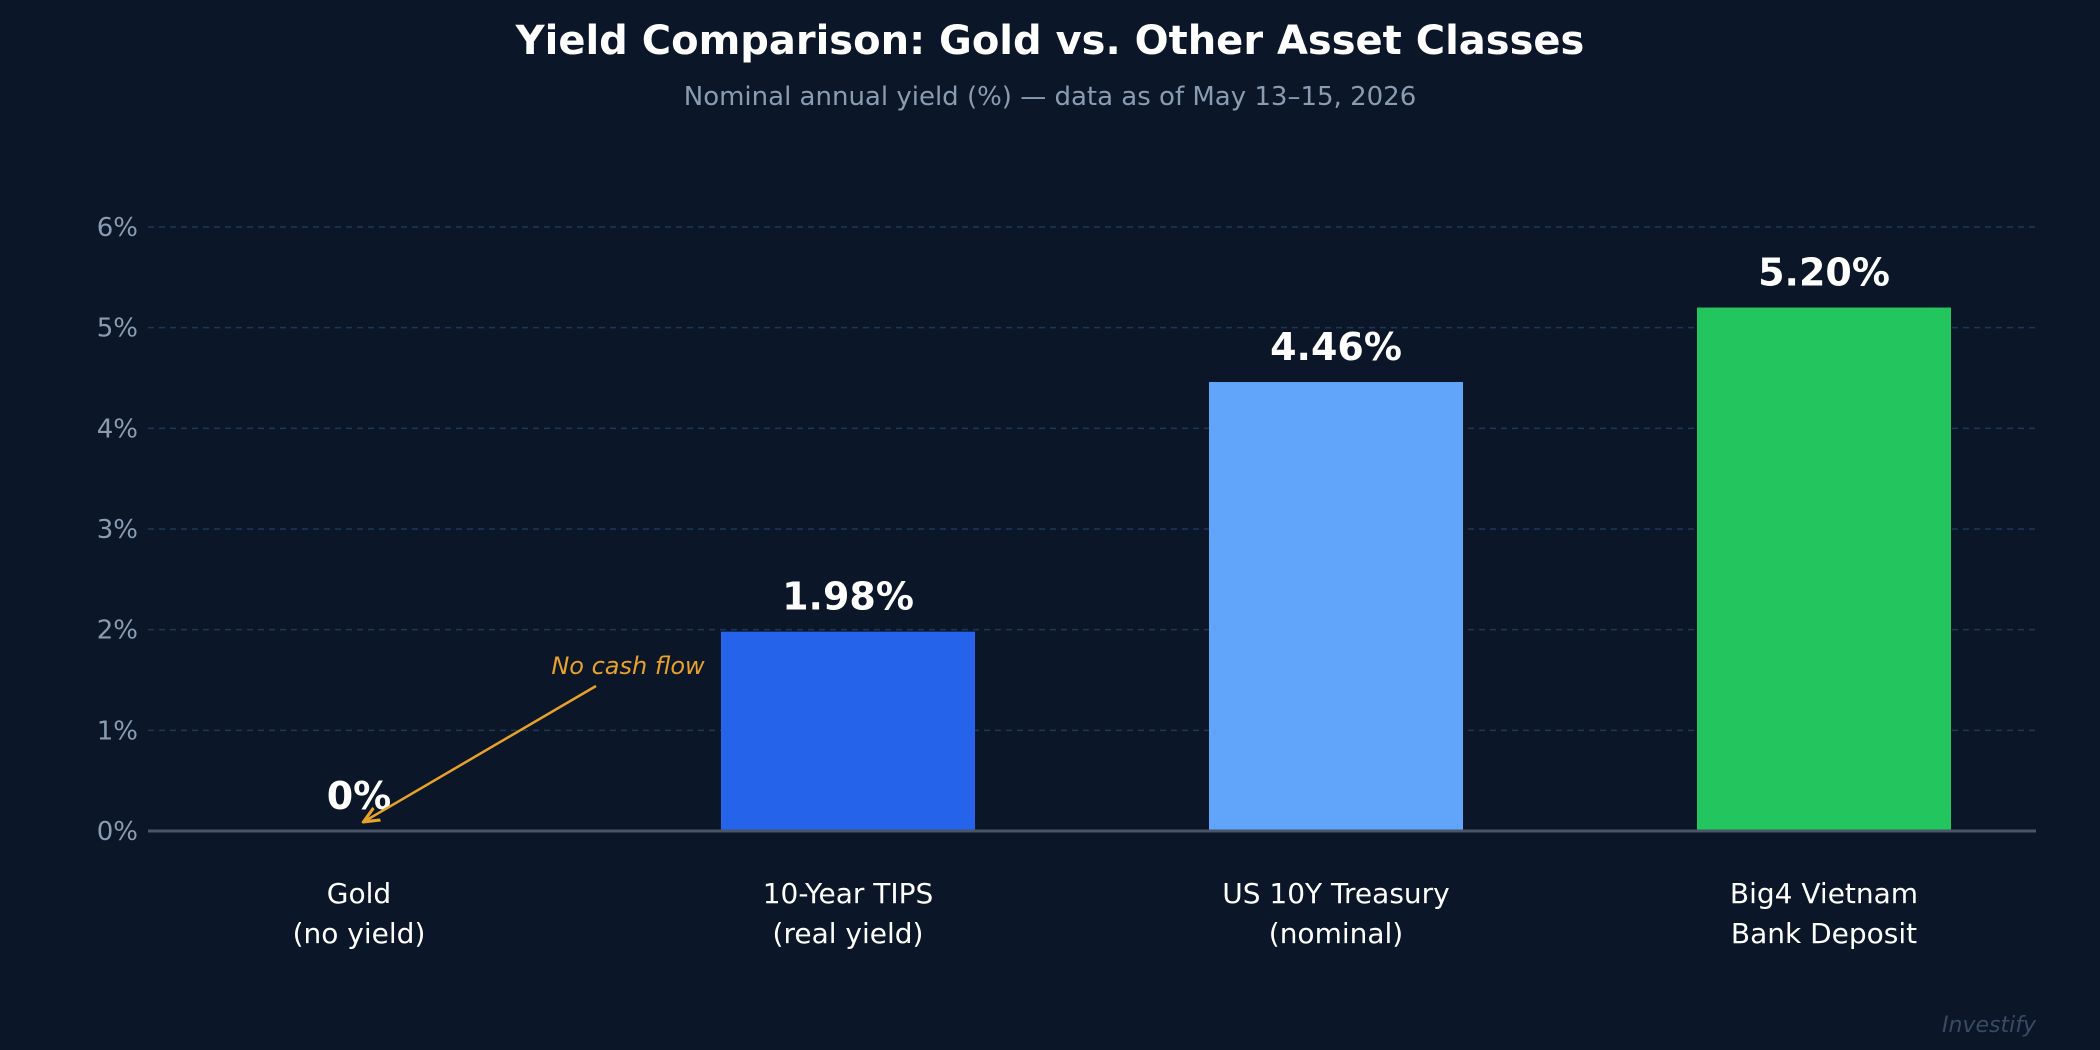 The height and width of the screenshot is (1050, 2100). Describe the element at coordinates (1336, 893) in the screenshot. I see `category-label: US 10Y Treasury` at that location.